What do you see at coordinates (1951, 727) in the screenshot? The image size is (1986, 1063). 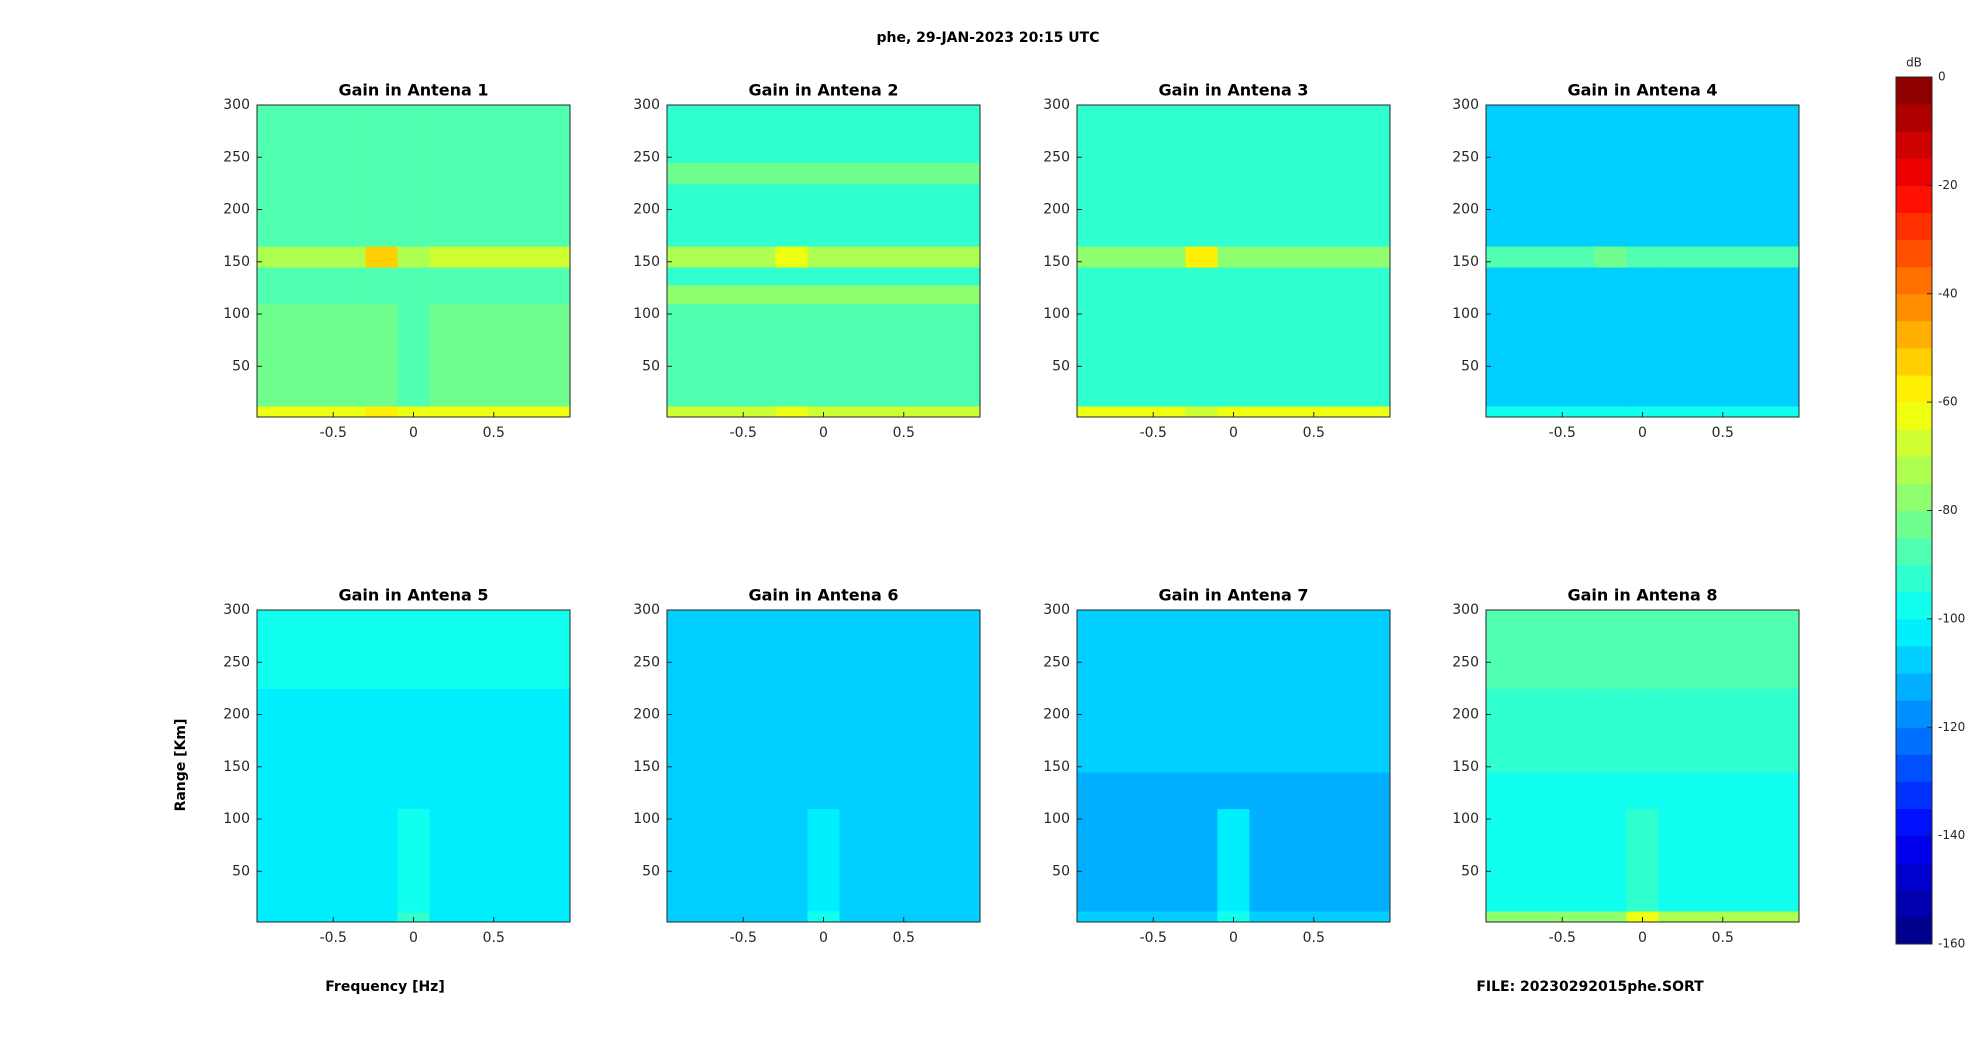 I see `colorbar-tick-label: -120` at bounding box center [1951, 727].